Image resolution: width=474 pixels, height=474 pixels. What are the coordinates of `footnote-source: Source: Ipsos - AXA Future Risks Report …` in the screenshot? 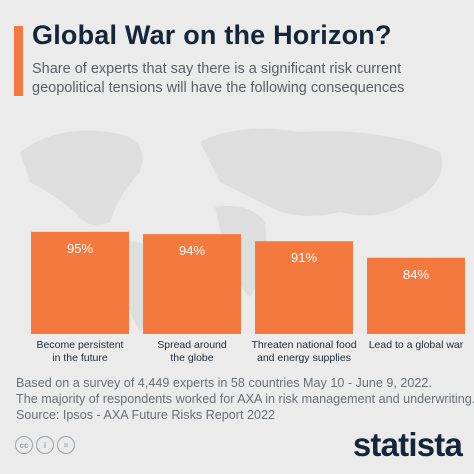 It's located at (145, 415).